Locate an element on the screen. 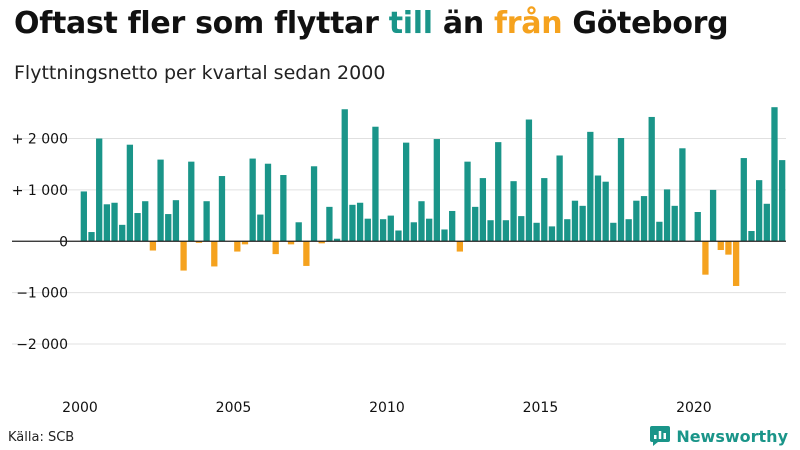 The width and height of the screenshot is (800, 450). title-part: Göteborg is located at coordinates (645, 23).